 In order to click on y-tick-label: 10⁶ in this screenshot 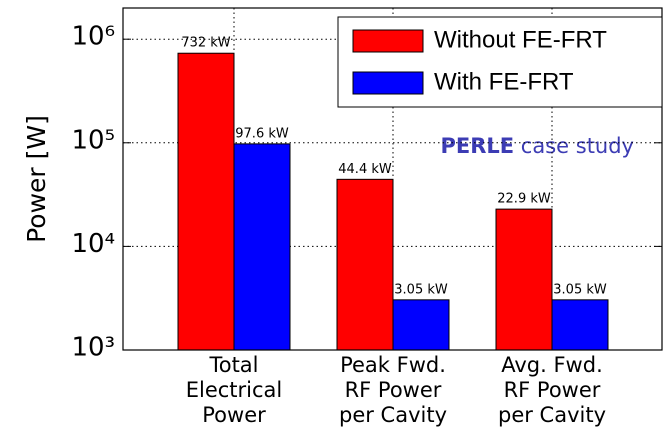, I will do `click(93, 37)`.